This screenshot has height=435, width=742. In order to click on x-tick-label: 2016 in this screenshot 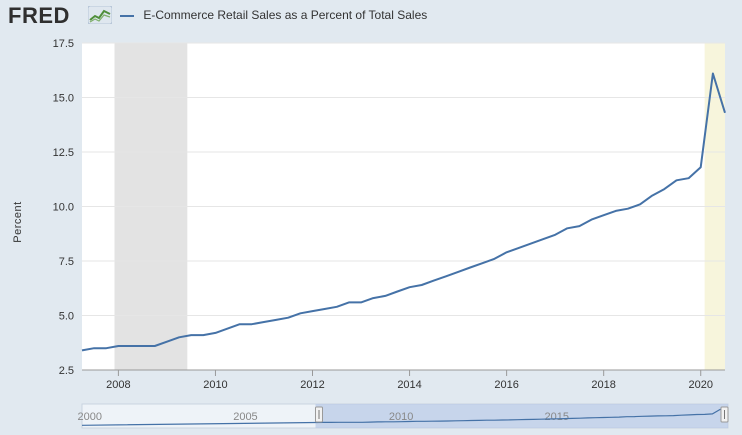, I will do `click(506, 385)`.